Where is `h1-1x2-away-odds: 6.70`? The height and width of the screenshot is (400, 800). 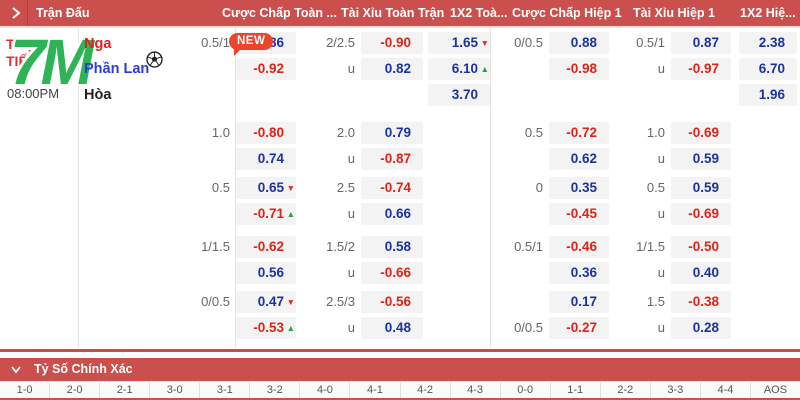
h1-1x2-away-odds: 6.70 is located at coordinates (768, 69).